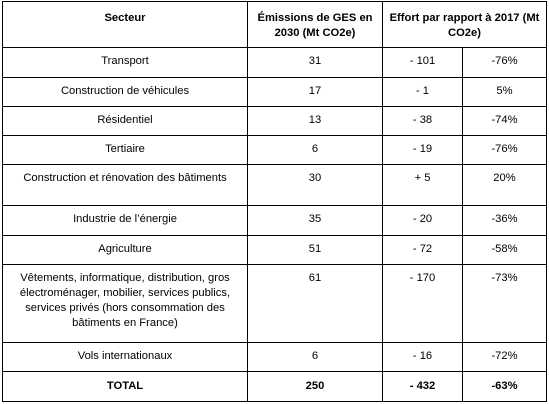 This screenshot has width=549, height=404. I want to click on cell-emissions: 31, so click(315, 62).